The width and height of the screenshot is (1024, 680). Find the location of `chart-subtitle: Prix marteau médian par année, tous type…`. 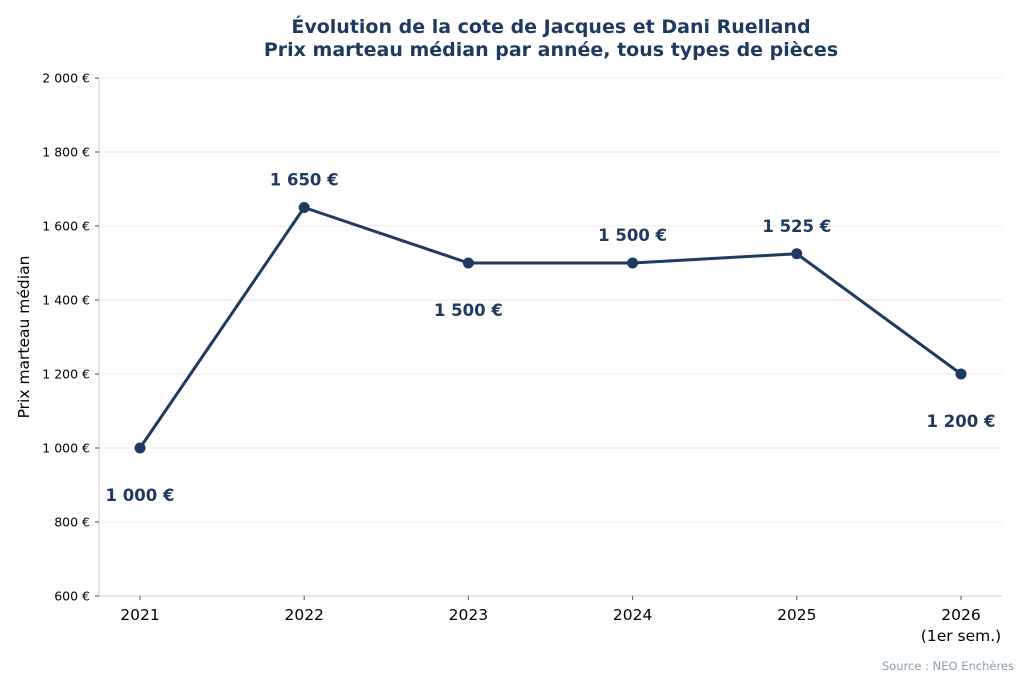

chart-subtitle: Prix marteau médian par année, tous type… is located at coordinates (551, 50).